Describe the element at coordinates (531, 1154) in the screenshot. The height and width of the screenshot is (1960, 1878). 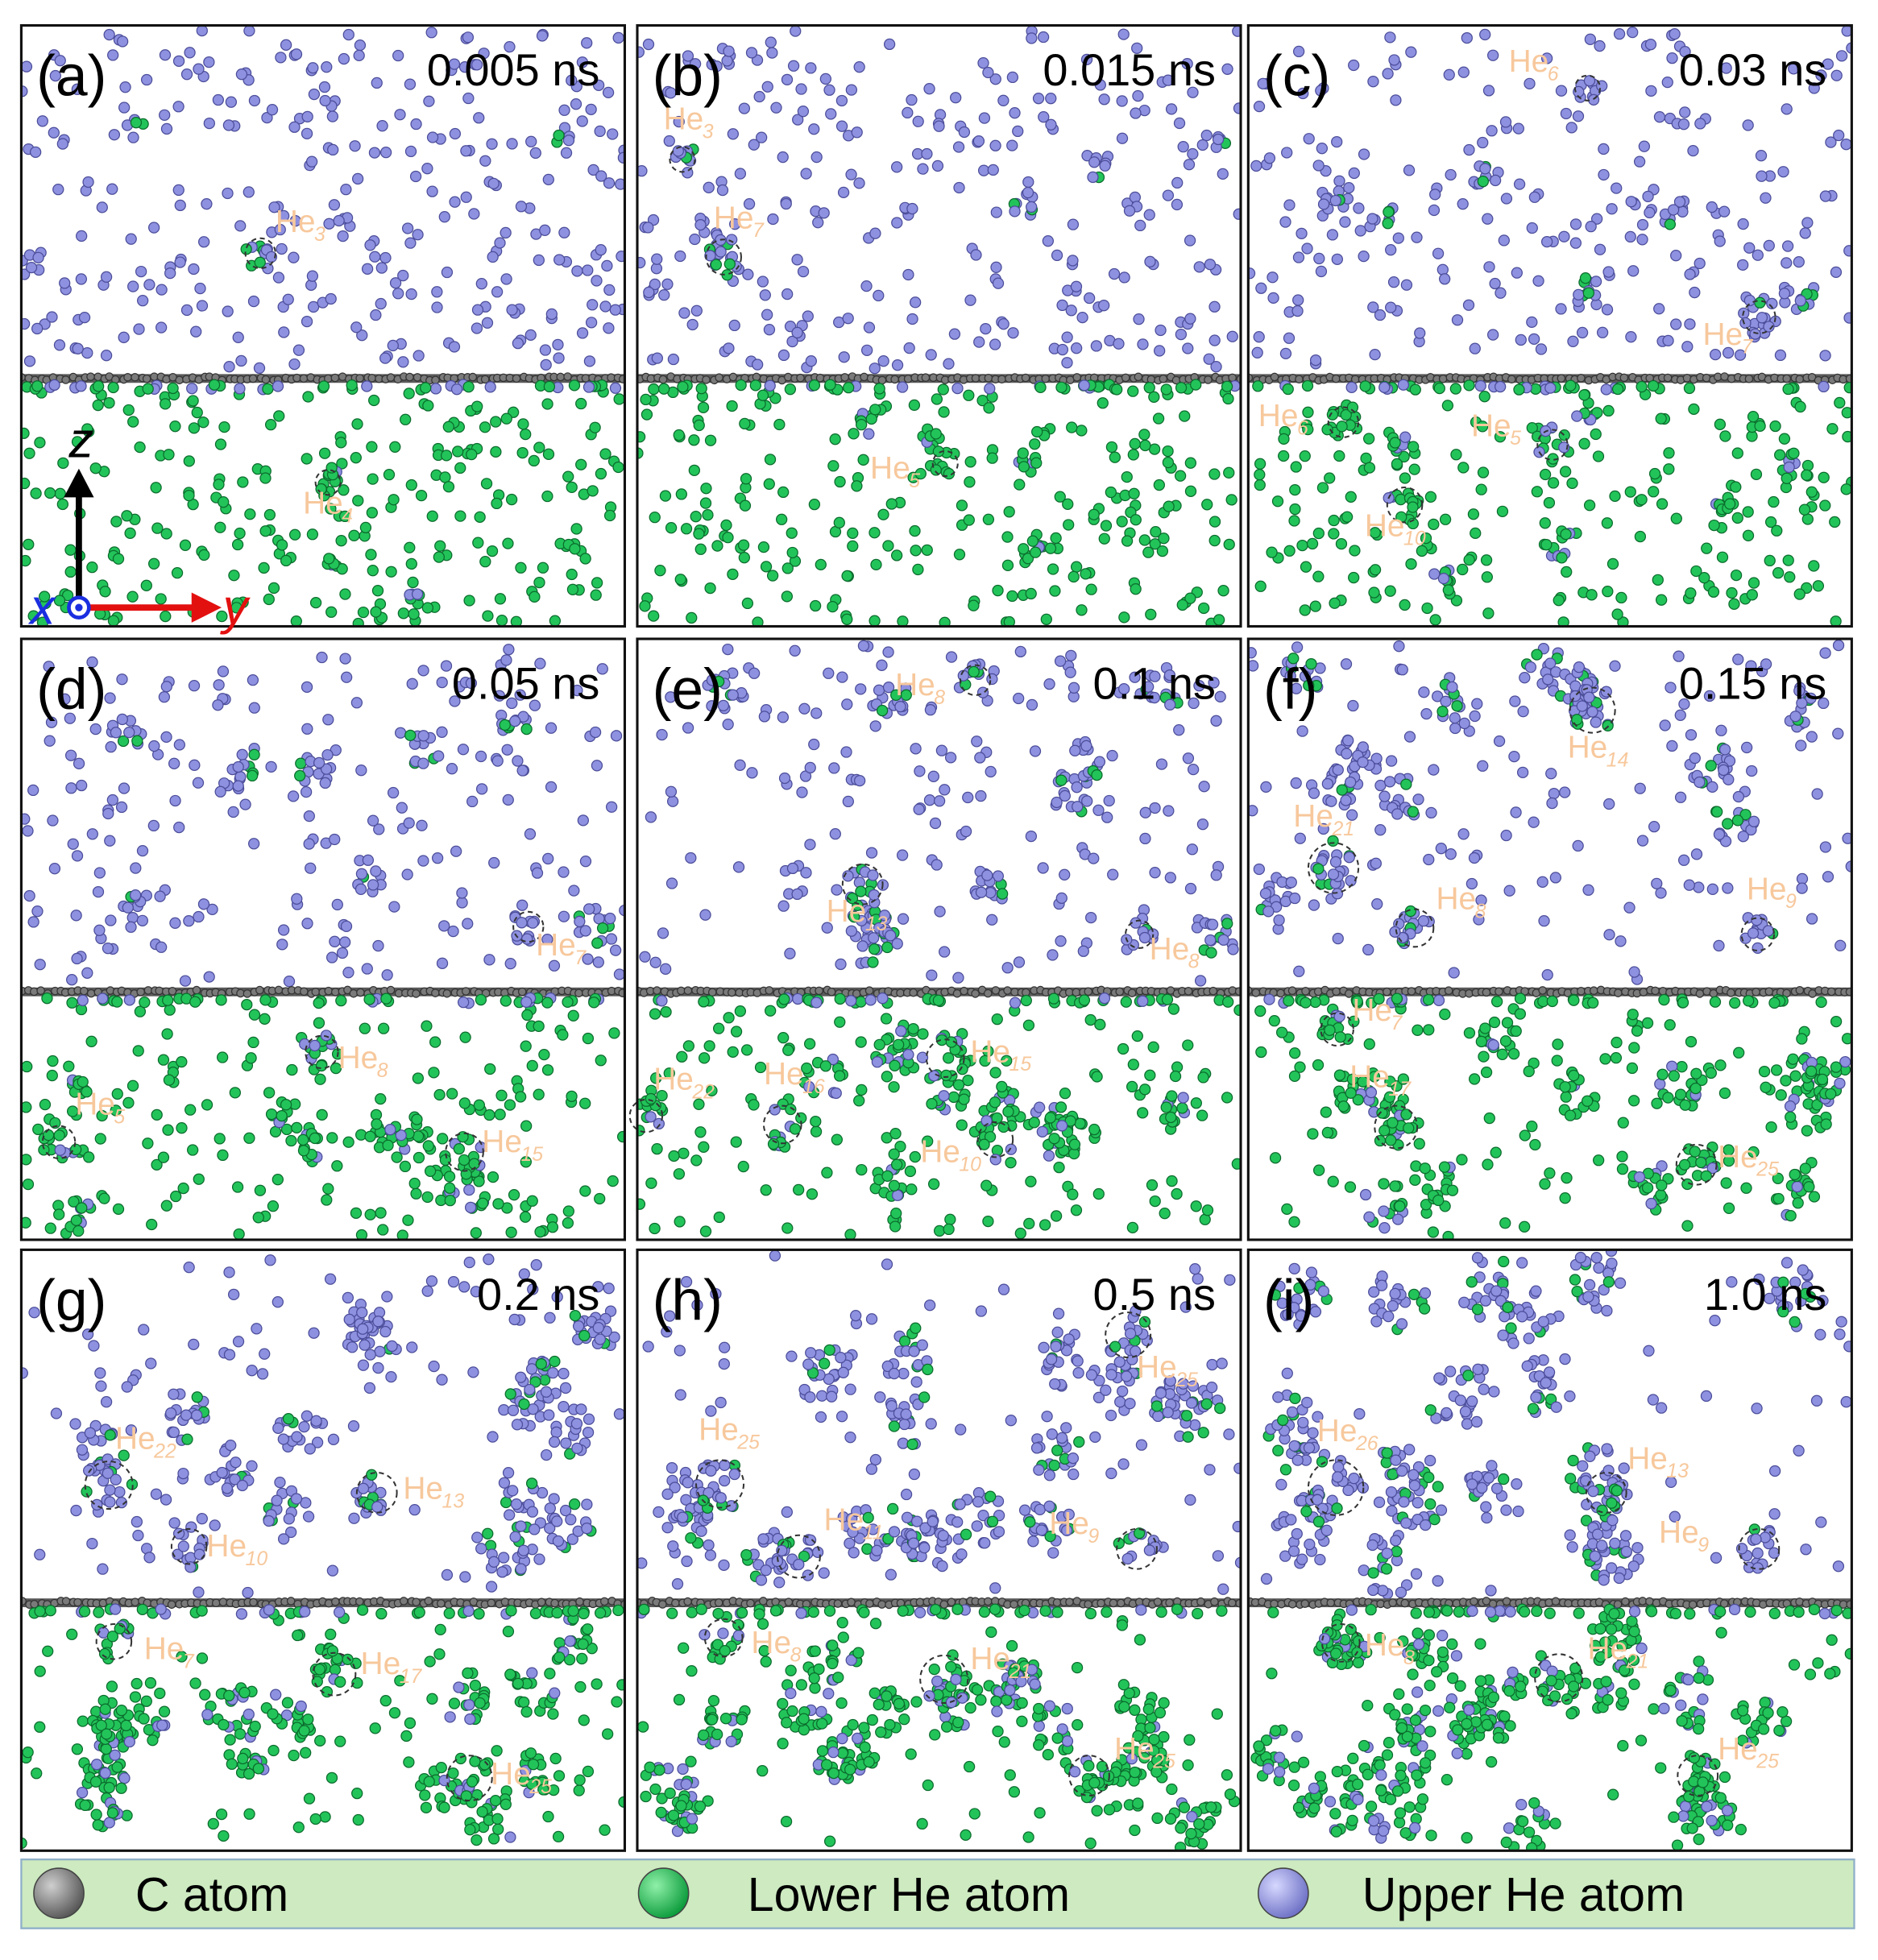
I see `cluster-subscript: 15` at that location.